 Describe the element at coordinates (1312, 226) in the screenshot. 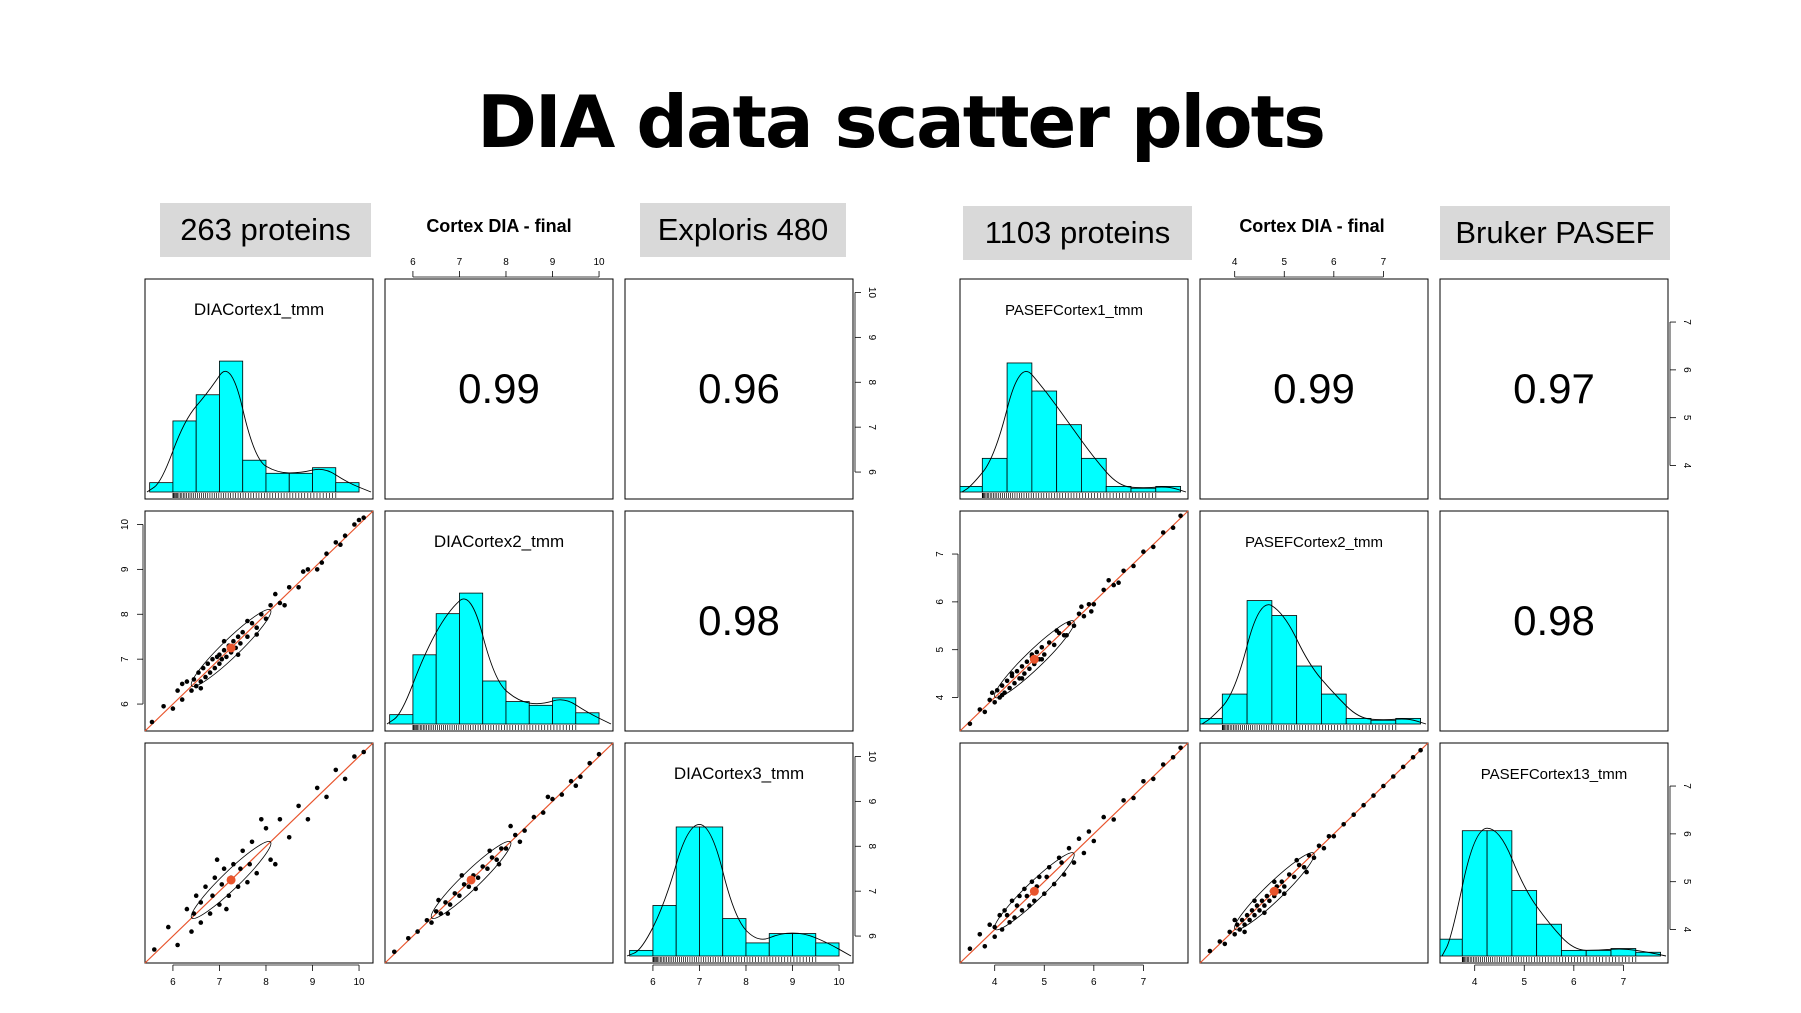

I see `pasef-plot-title: Cortex DIA - final` at that location.